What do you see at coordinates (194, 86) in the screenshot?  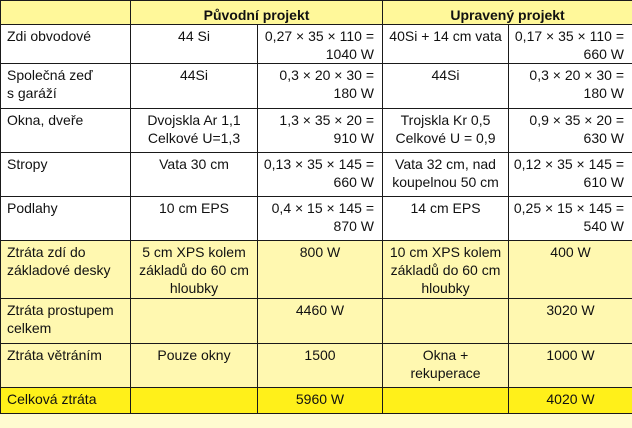 I see `original-description: 44Si` at bounding box center [194, 86].